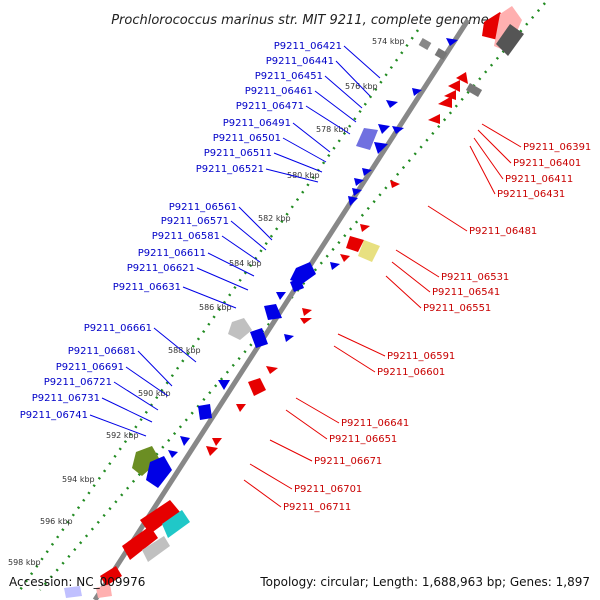 The image size is (600, 600). Describe the element at coordinates (238, 153) in the screenshot. I see `gene-label-forward: P9211_06511` at that location.